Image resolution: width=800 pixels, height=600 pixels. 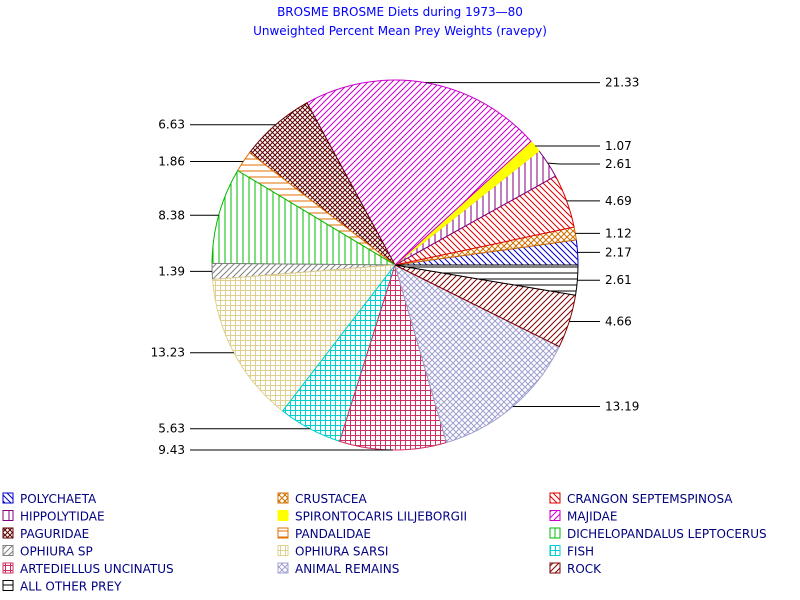 What do you see at coordinates (618, 164) in the screenshot?
I see `value-label-hippolytidae: 2.61` at bounding box center [618, 164].